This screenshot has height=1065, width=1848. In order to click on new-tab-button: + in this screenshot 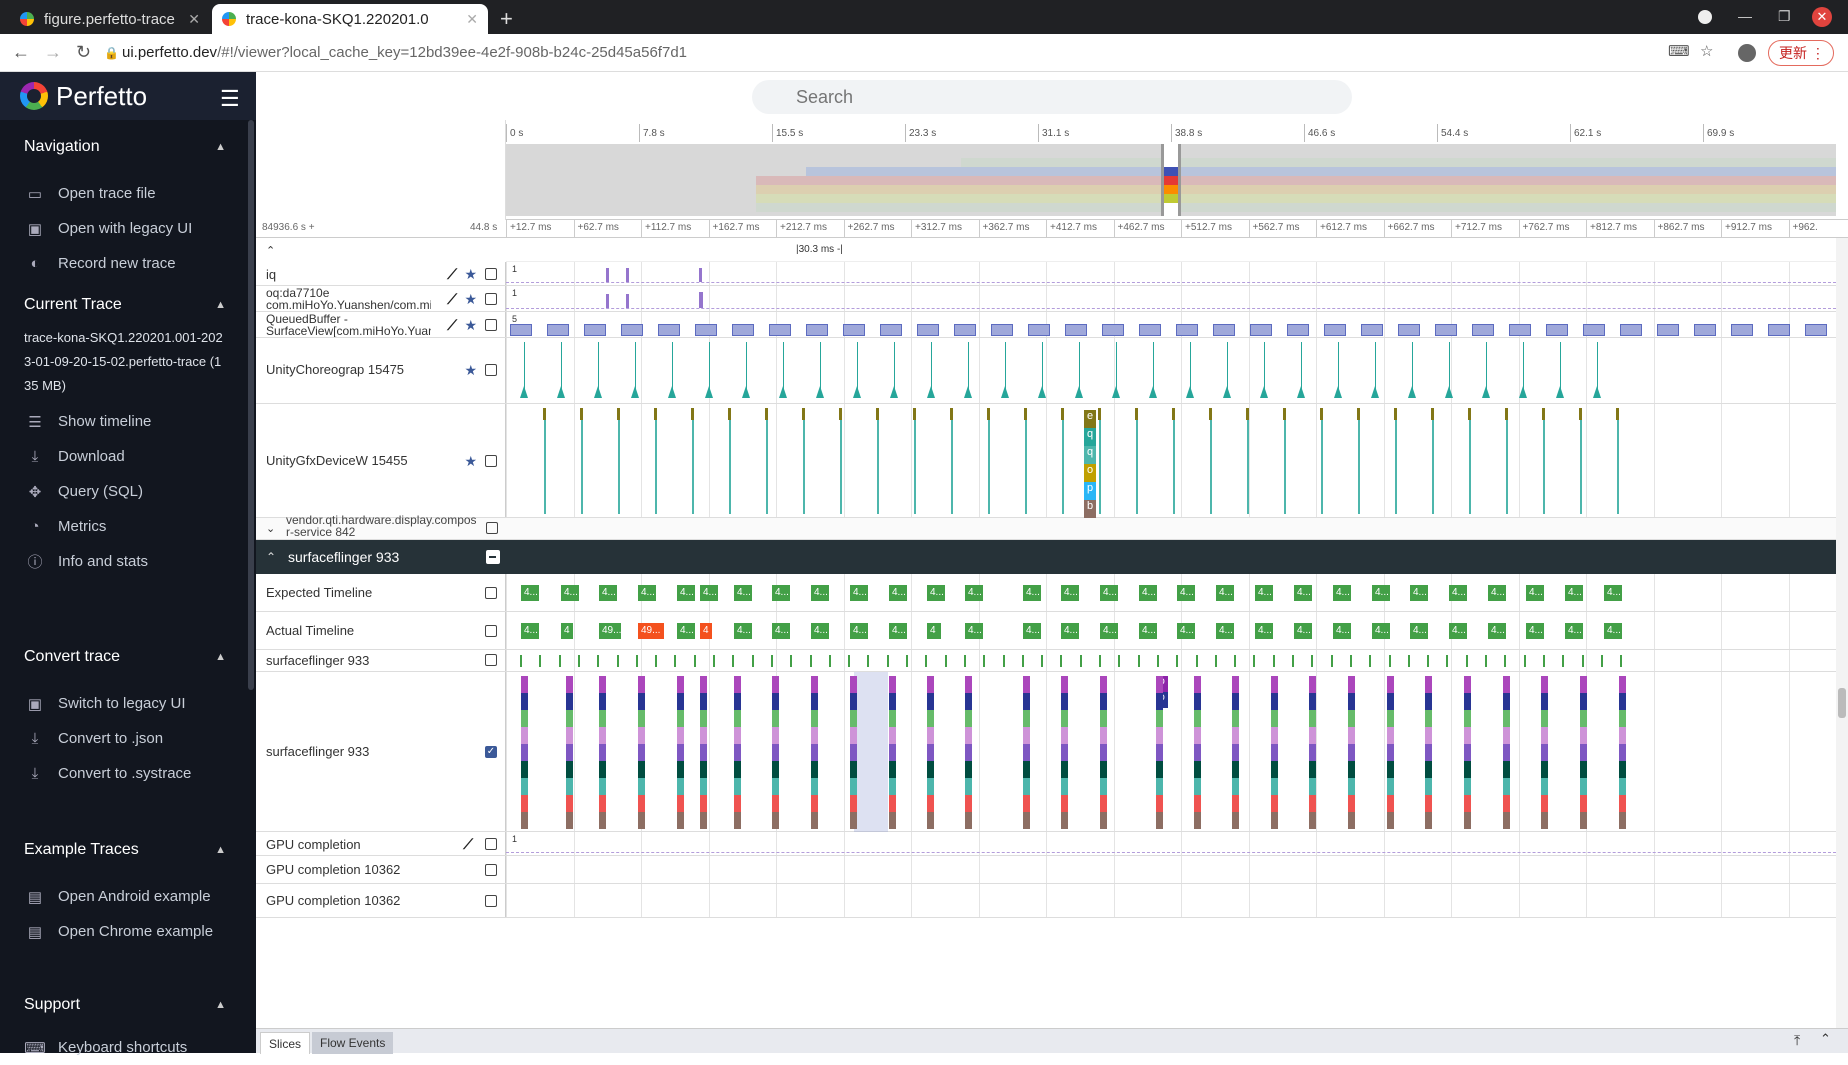, I will do `click(506, 18)`.